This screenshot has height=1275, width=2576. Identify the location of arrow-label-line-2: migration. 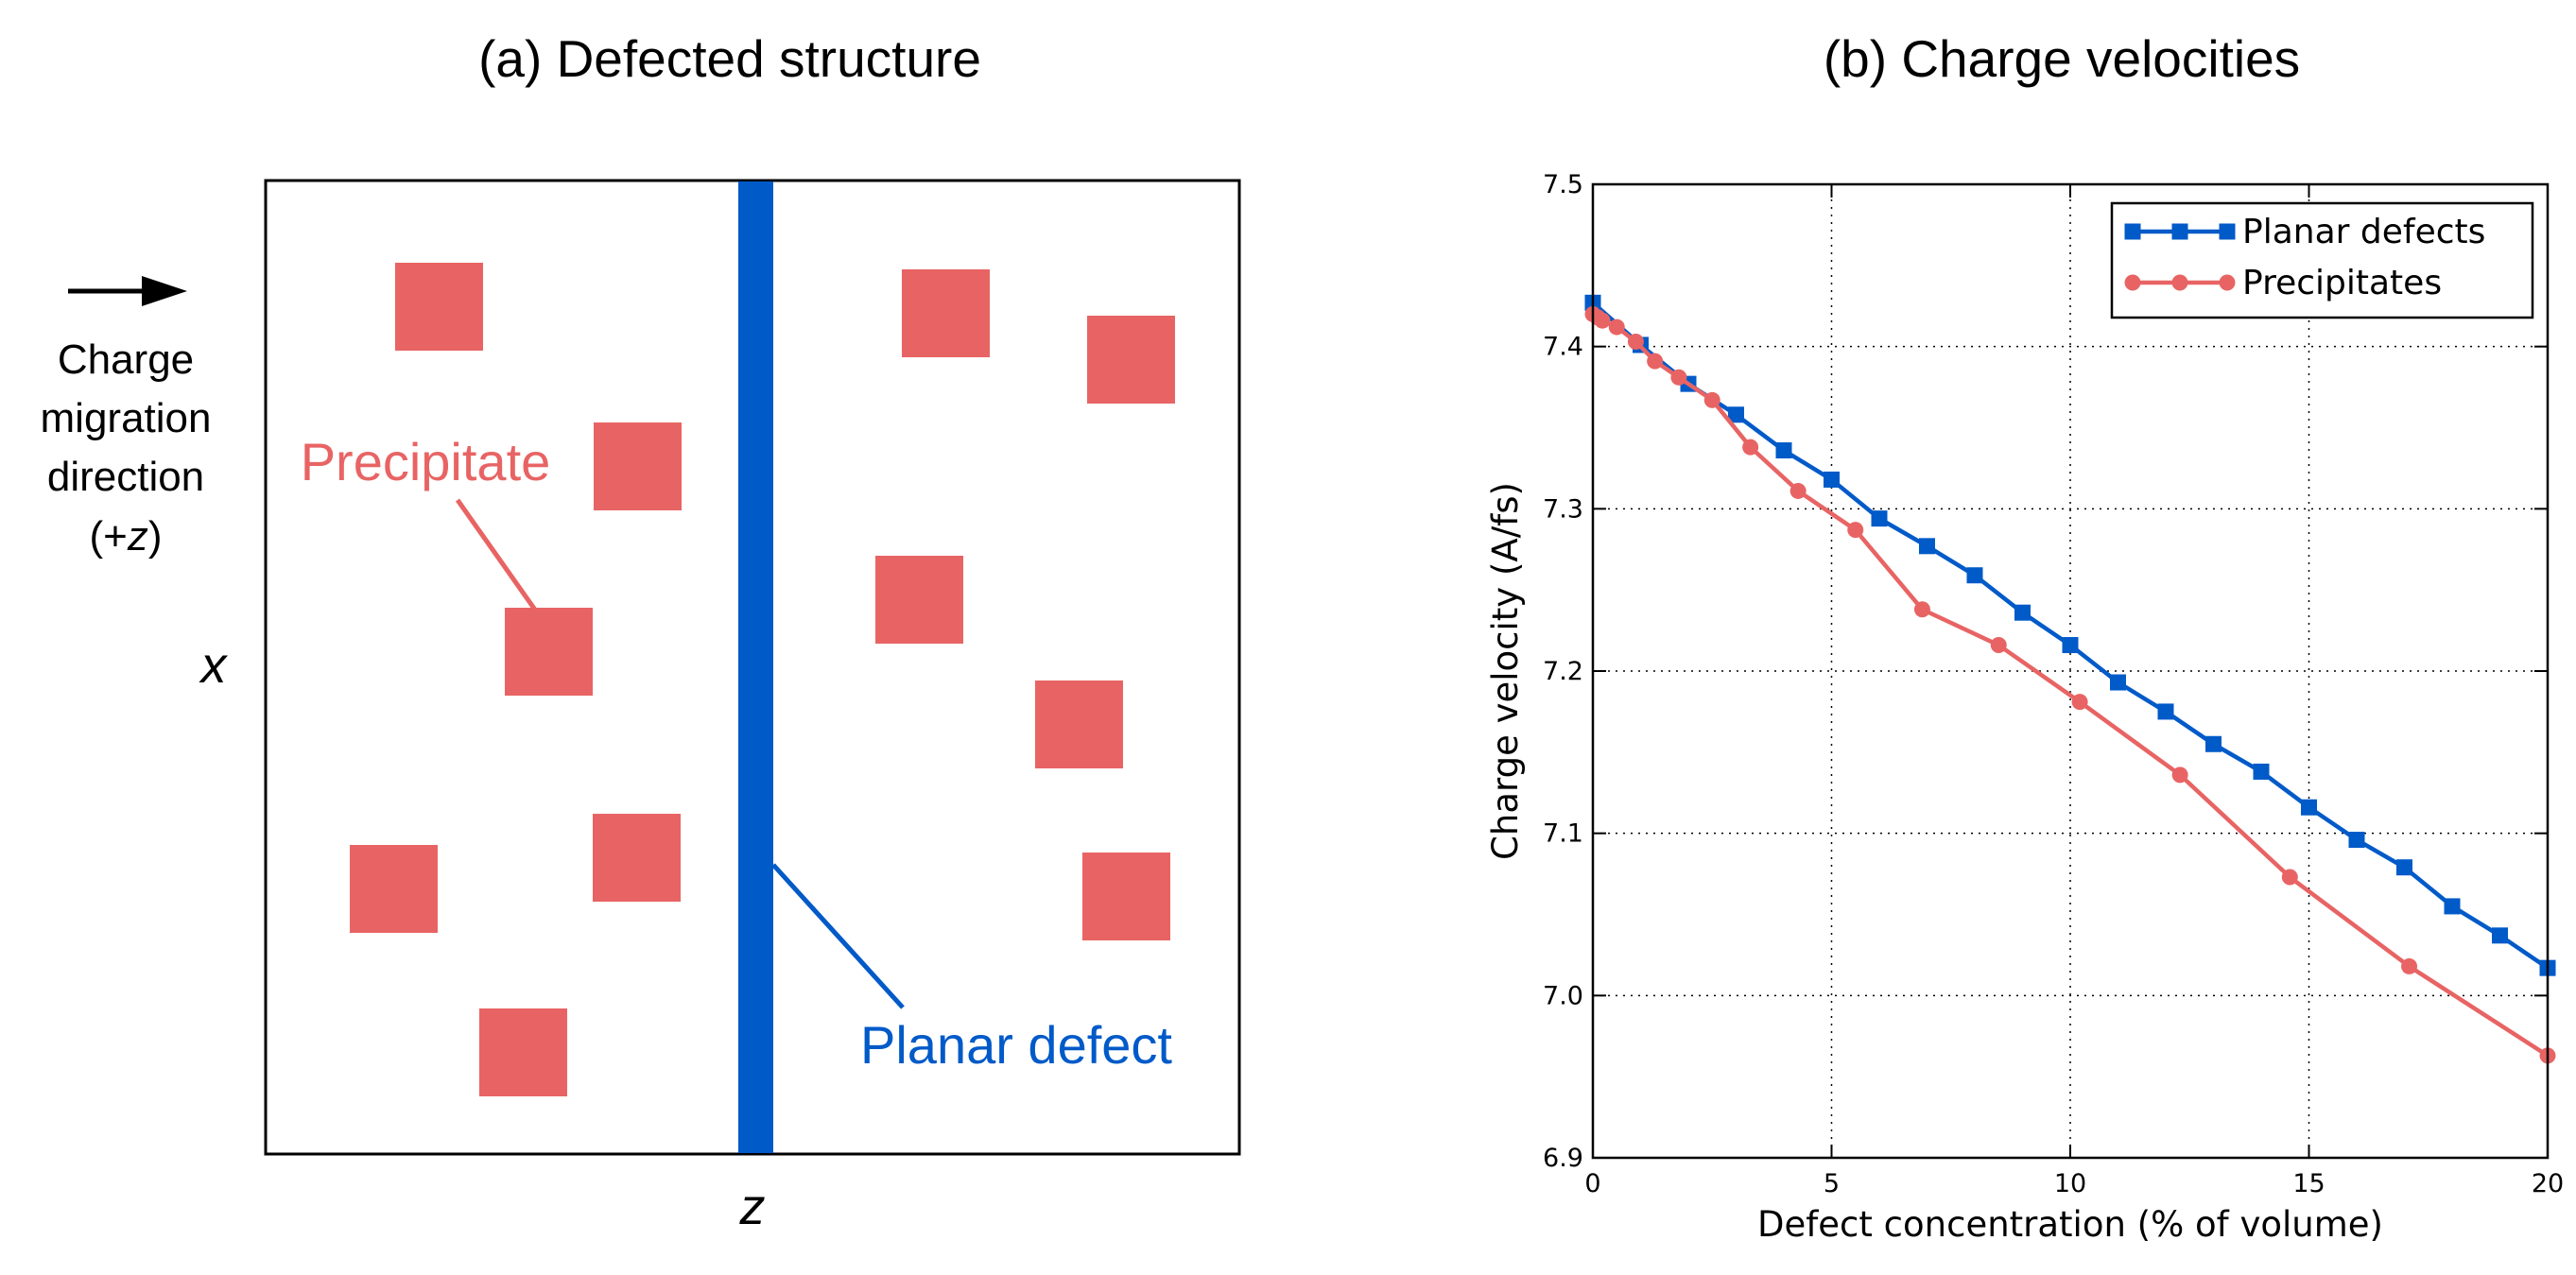
(127, 418).